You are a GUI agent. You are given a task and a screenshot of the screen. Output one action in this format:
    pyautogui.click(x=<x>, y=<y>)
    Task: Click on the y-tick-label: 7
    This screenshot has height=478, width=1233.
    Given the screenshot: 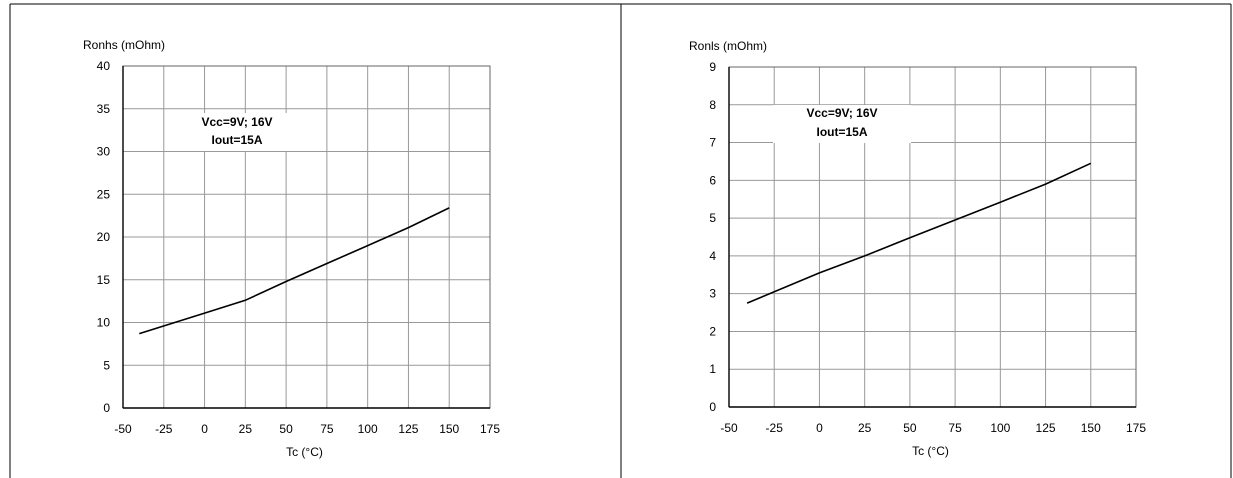 What is the action you would take?
    pyautogui.click(x=712, y=143)
    